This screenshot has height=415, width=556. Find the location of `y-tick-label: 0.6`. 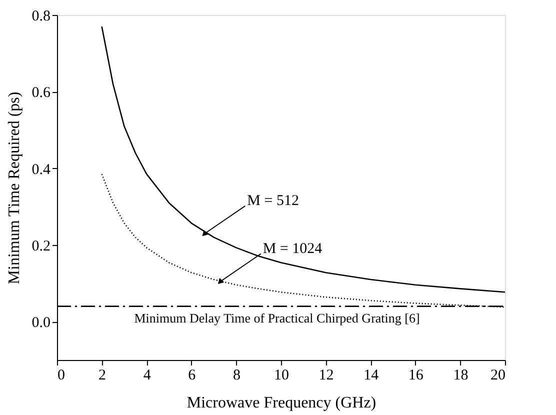

y-tick-label: 0.6 is located at coordinates (41, 93).